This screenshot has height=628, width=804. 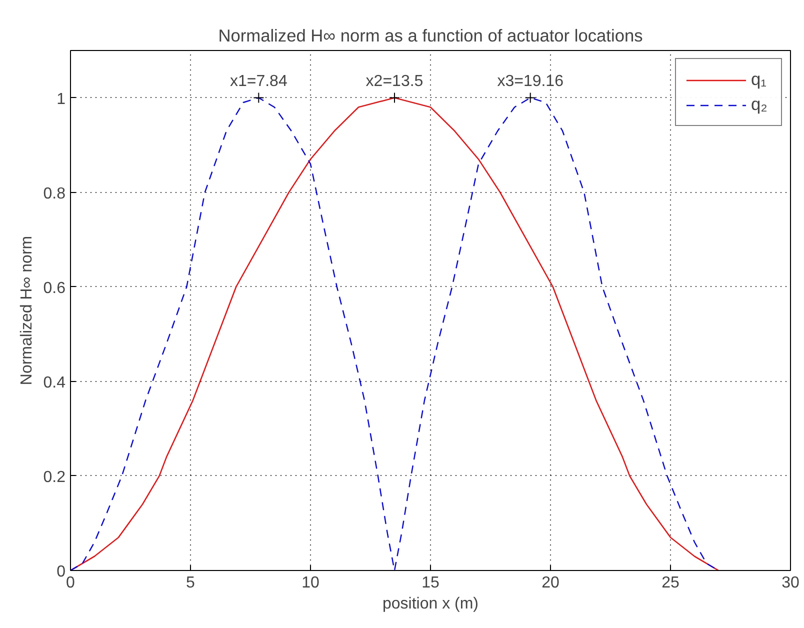 What do you see at coordinates (530, 81) in the screenshot?
I see `annotation: x3=19.16` at bounding box center [530, 81].